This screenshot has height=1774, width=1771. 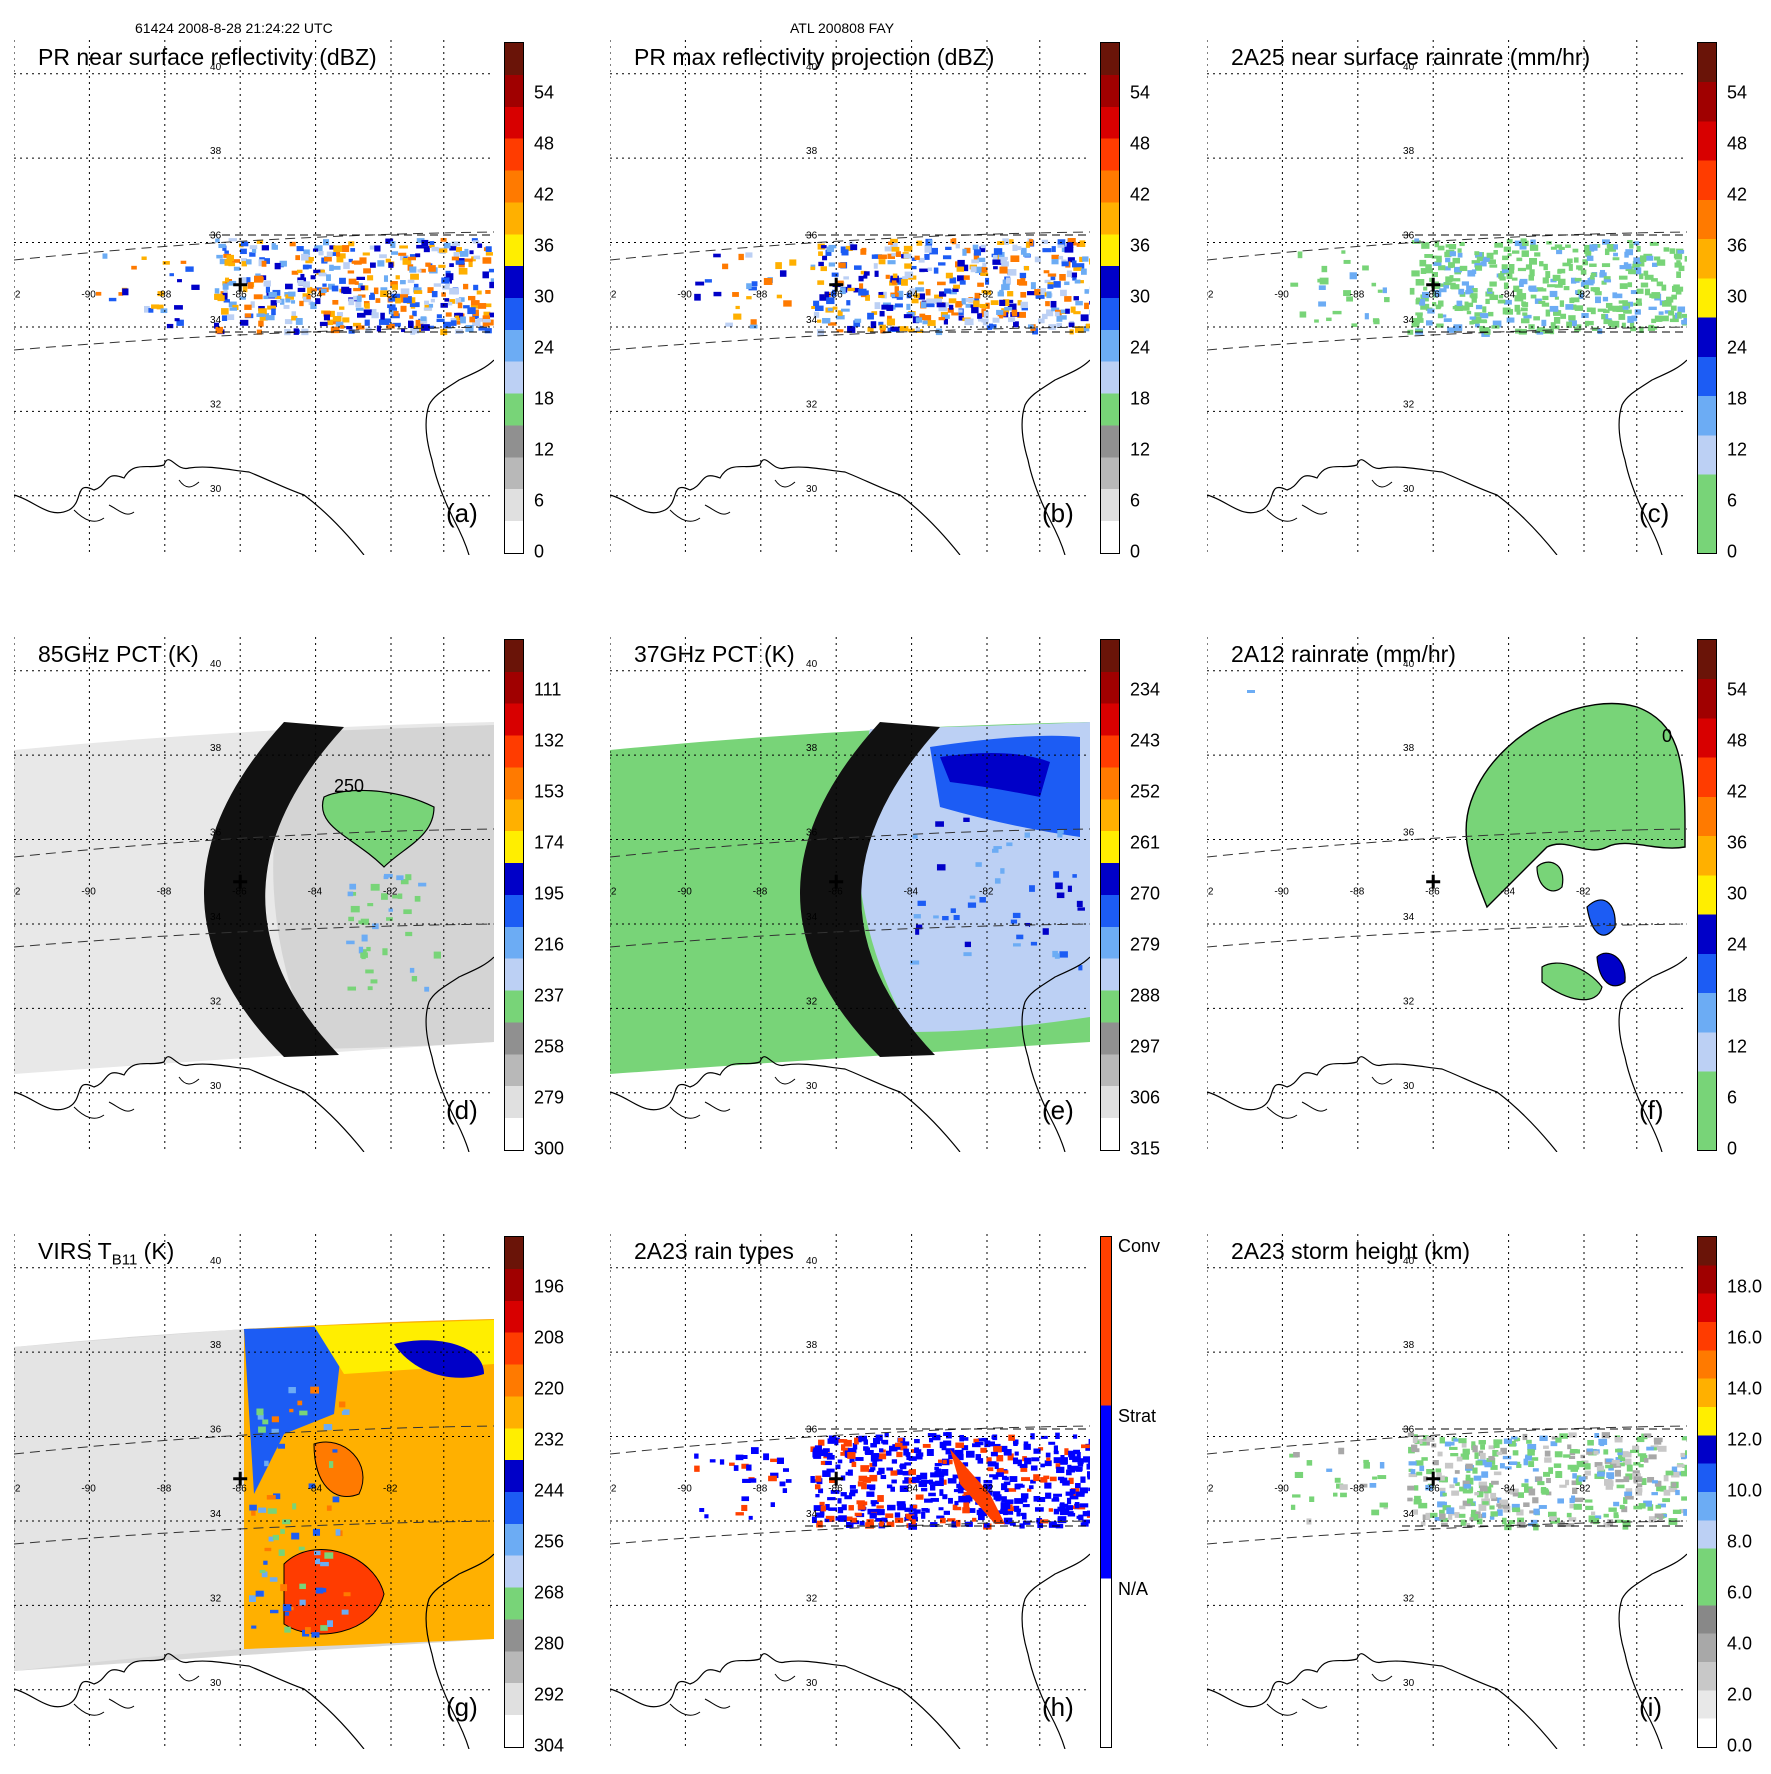 I want to click on panel-letter: (f), so click(x=1651, y=1110).